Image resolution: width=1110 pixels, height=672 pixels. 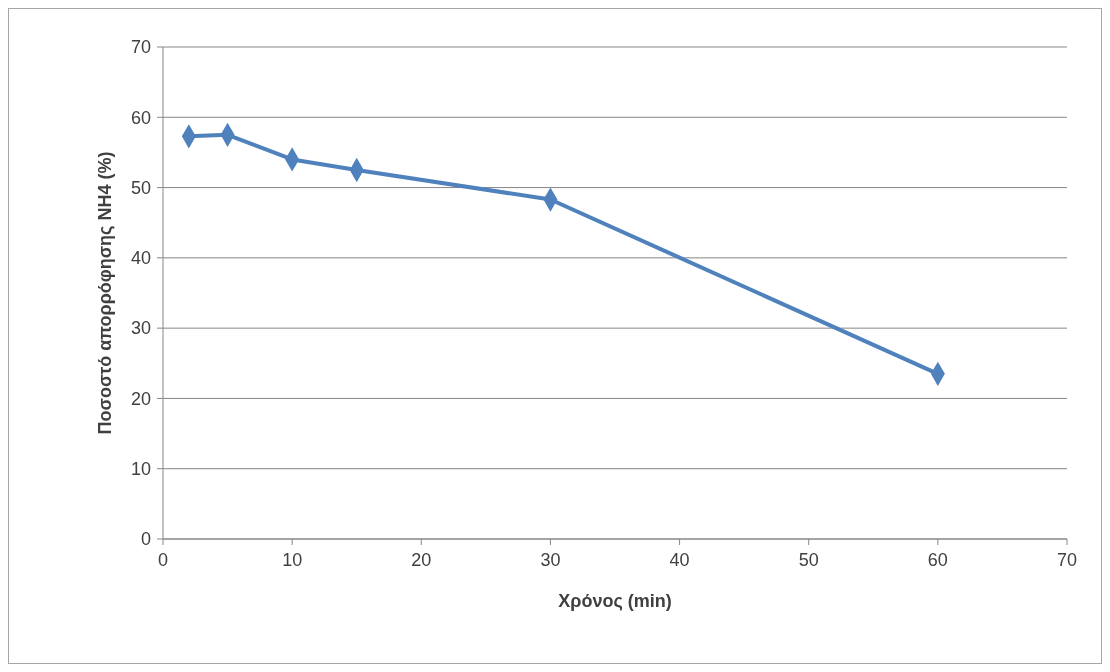 What do you see at coordinates (140, 328) in the screenshot?
I see `y-tick-label: 30` at bounding box center [140, 328].